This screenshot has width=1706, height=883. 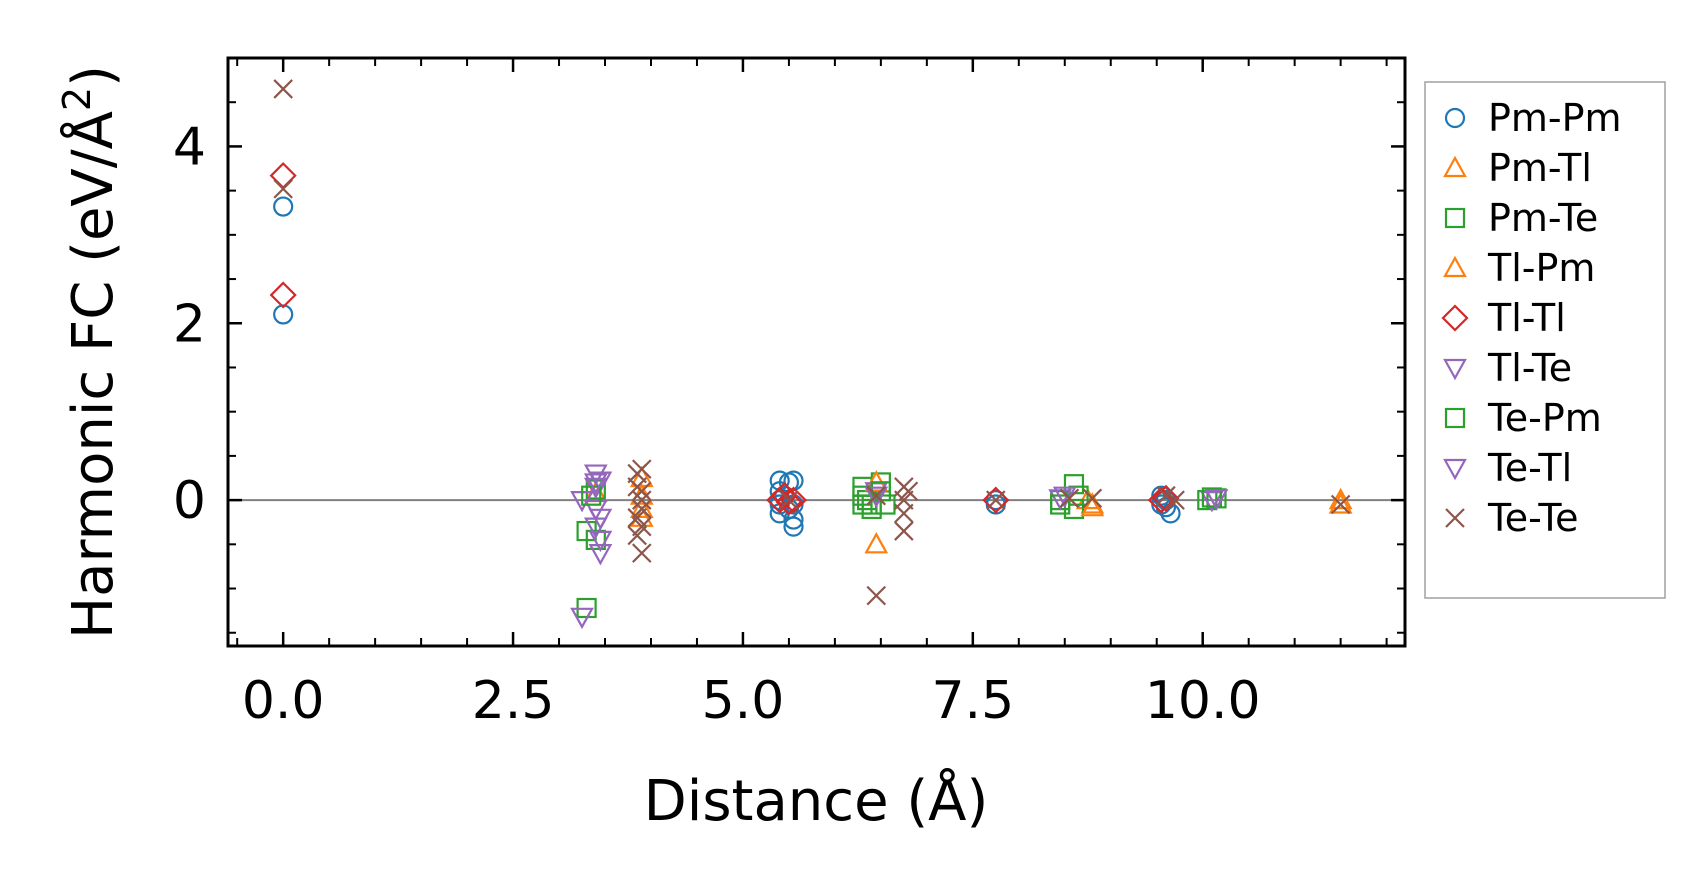 I want to click on legend-label: Tl-Te, so click(x=1529, y=368).